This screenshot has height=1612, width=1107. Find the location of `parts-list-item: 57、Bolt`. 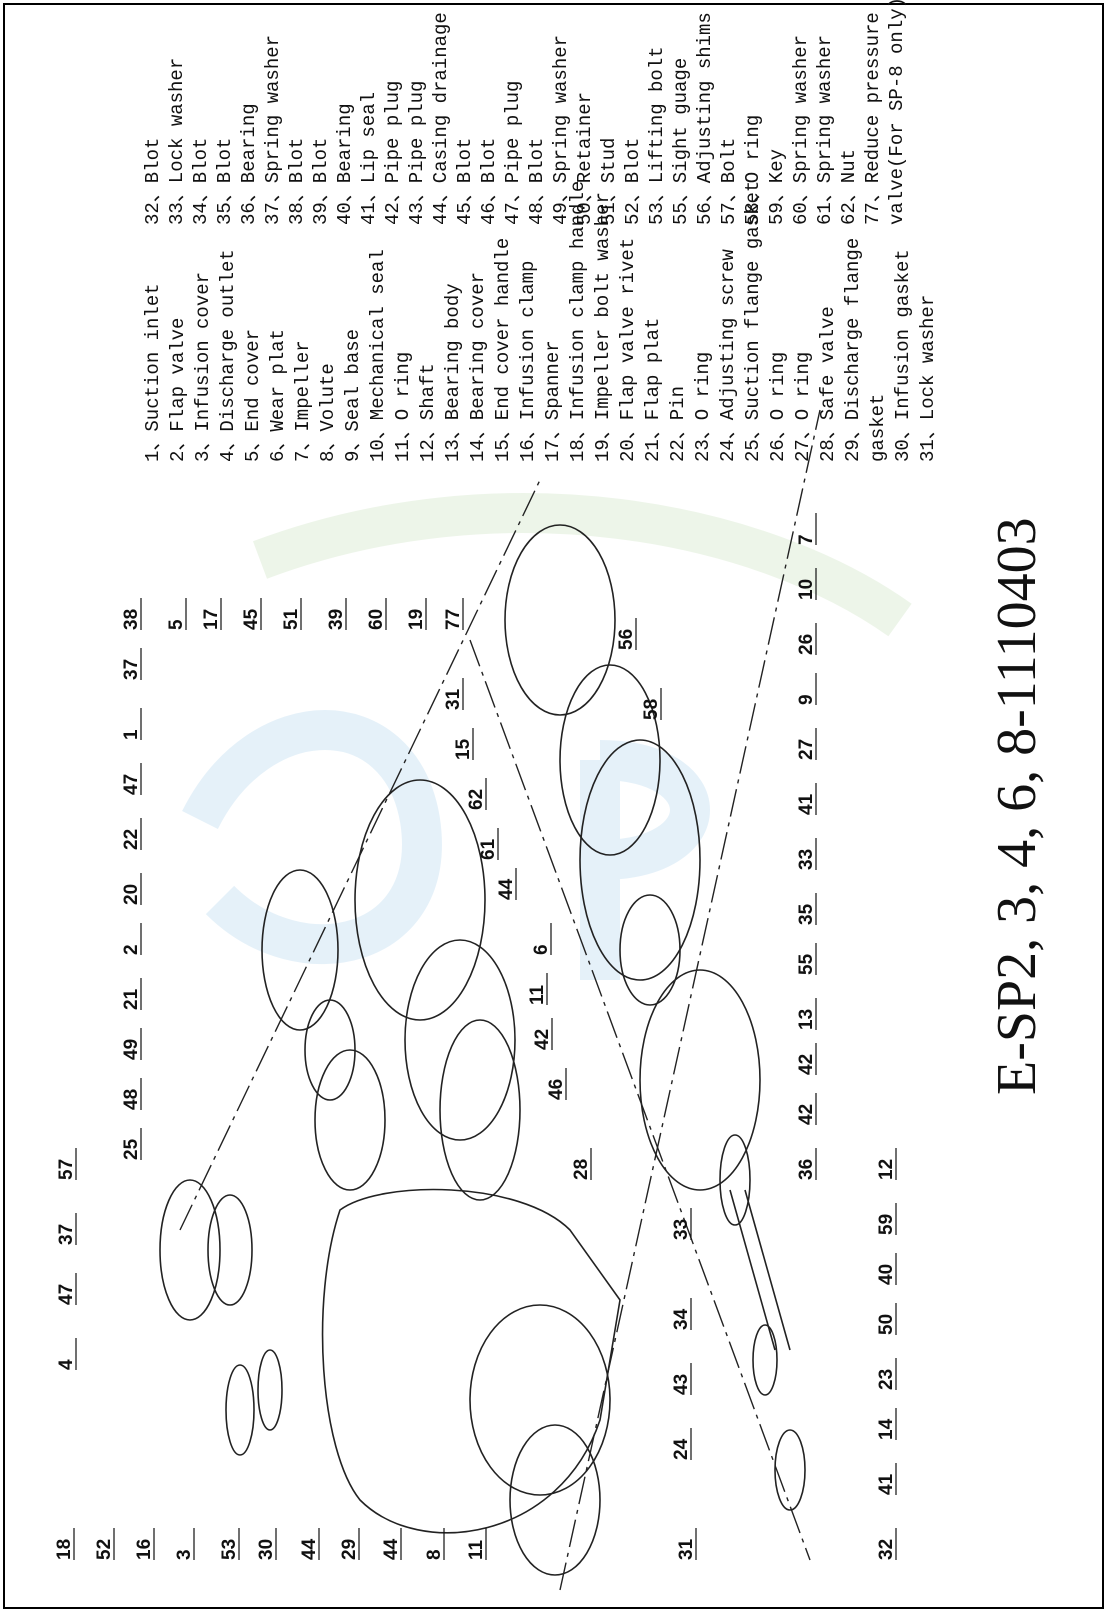

parts-list-item: 57、Bolt is located at coordinates (729, 181).